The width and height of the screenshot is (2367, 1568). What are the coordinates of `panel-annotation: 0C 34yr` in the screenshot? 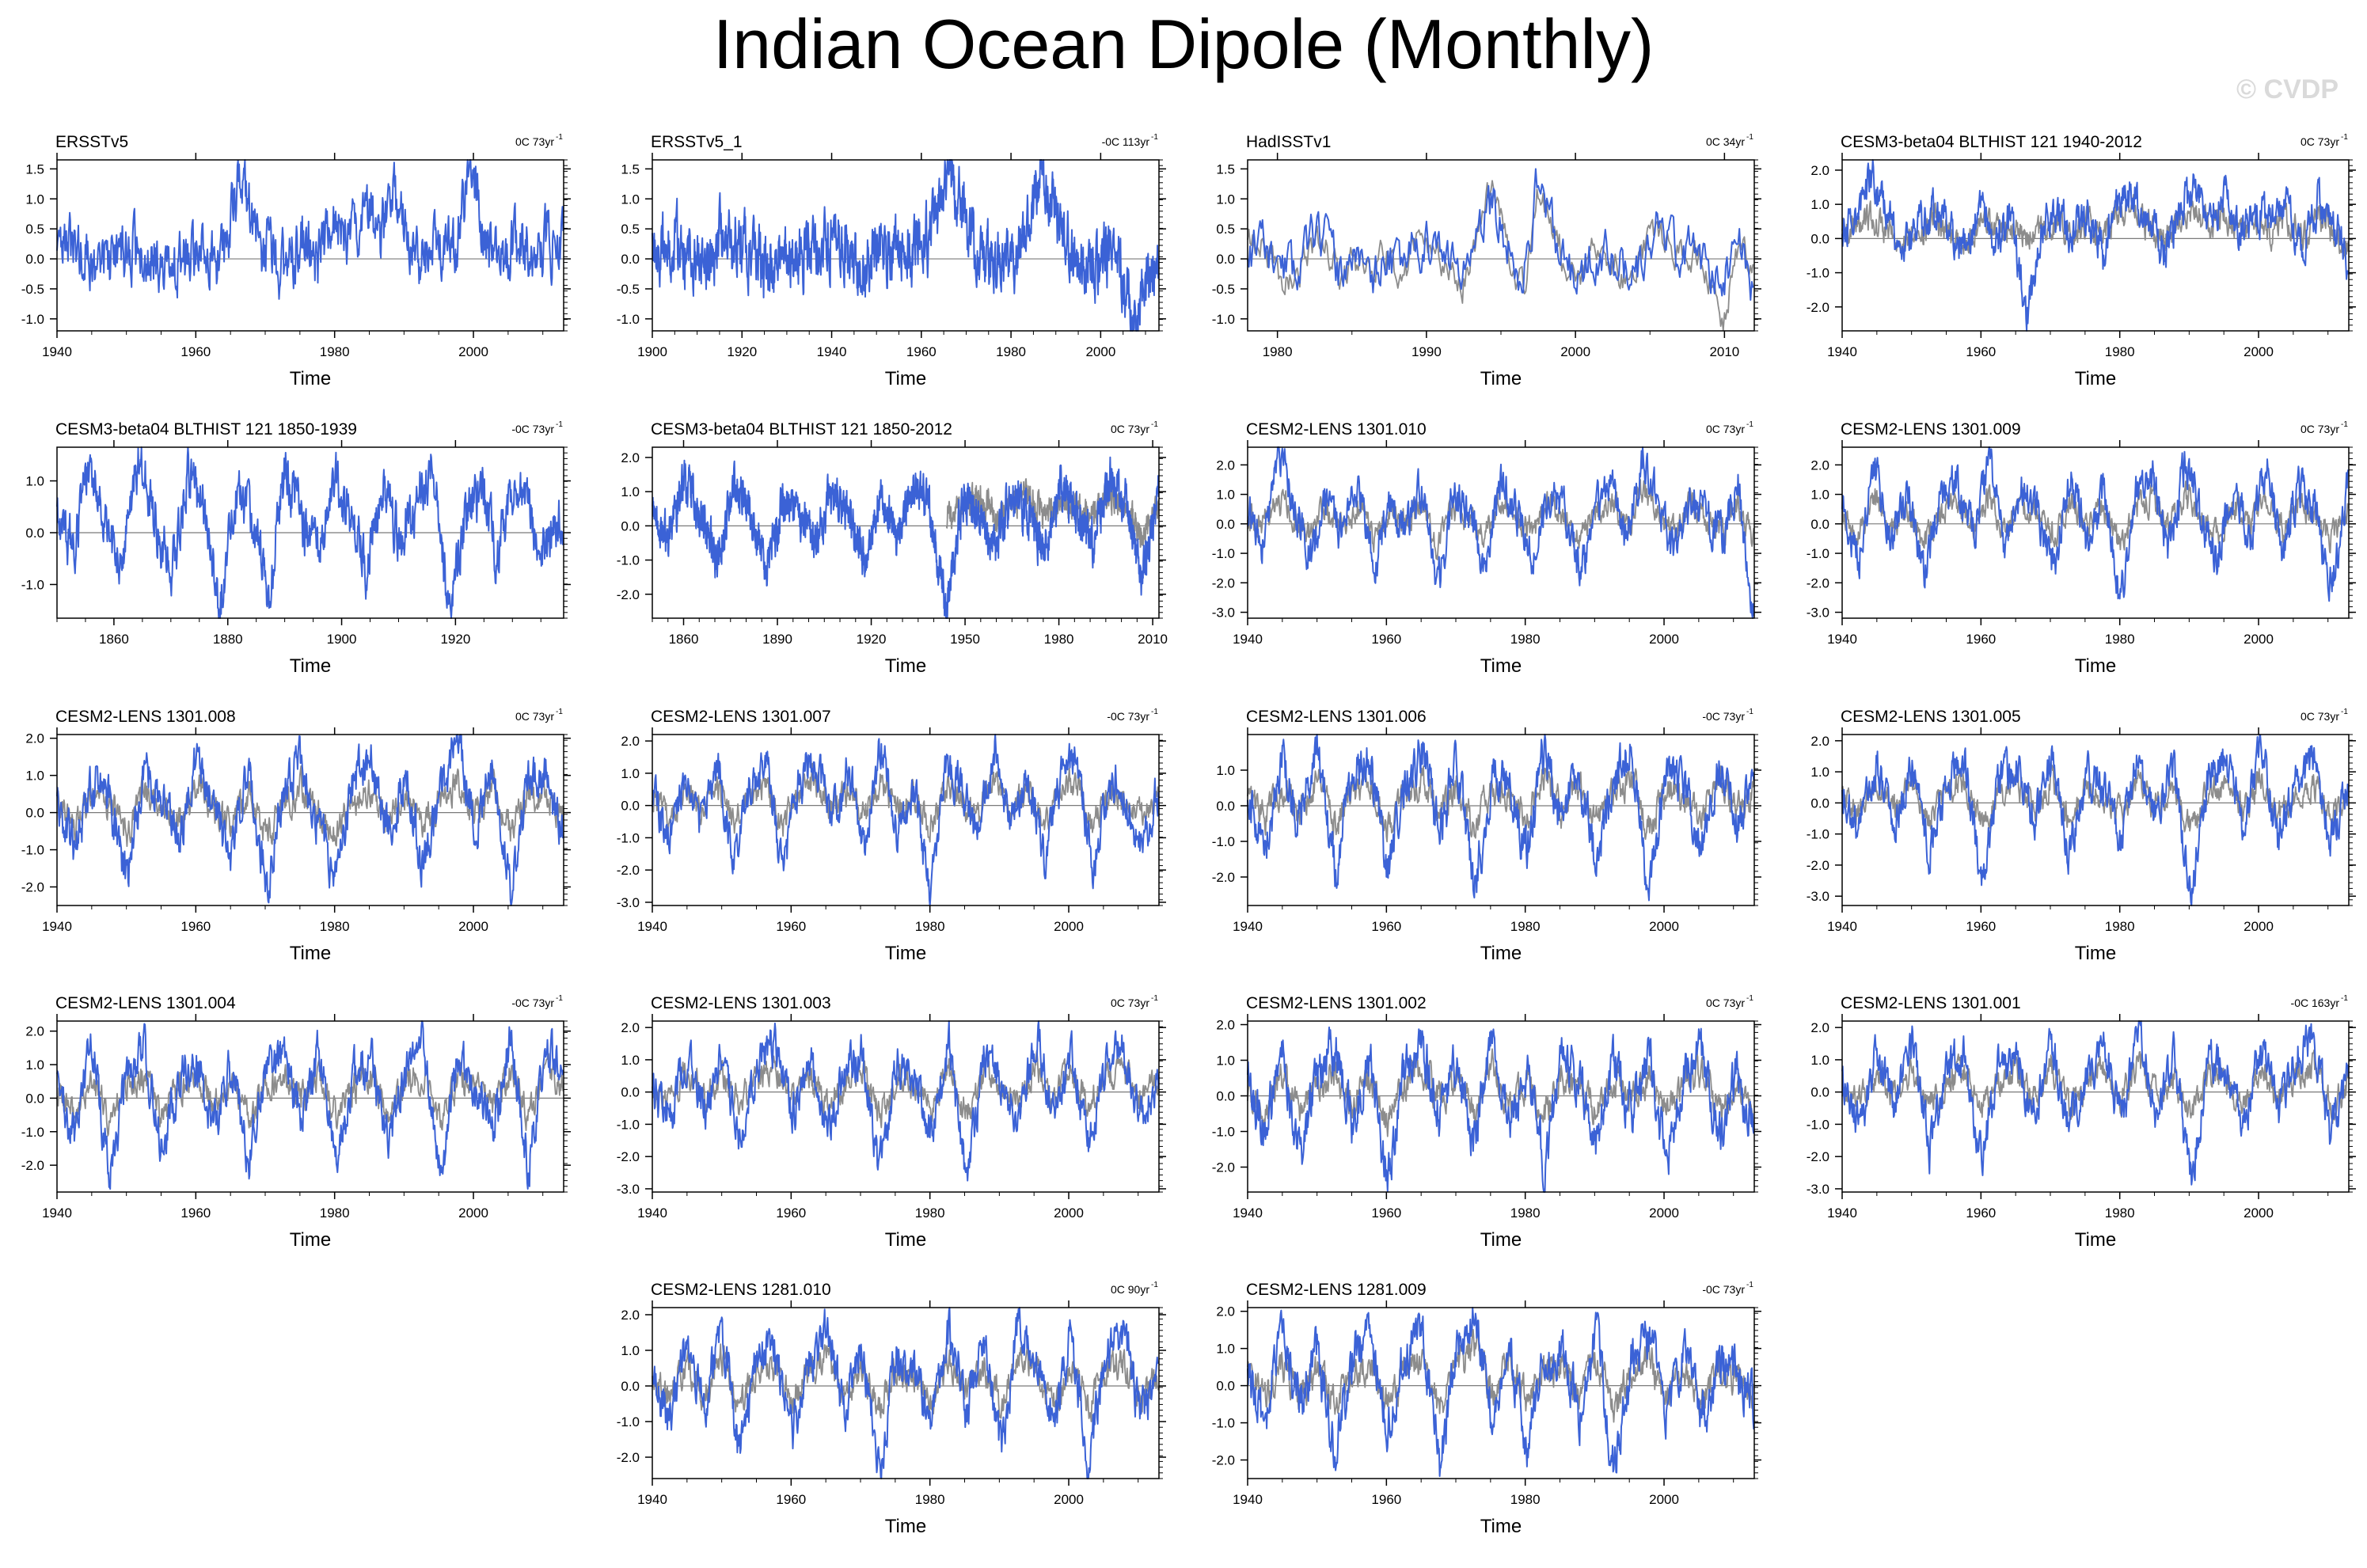 It's located at (1726, 141).